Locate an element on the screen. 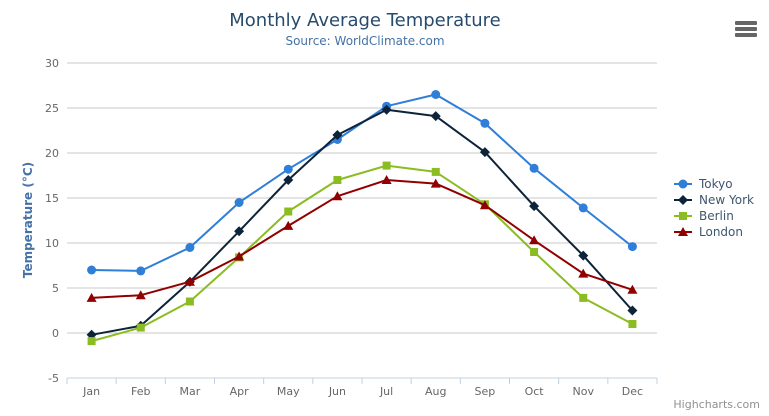 This screenshot has width=769, height=416. legend-label: London is located at coordinates (721, 232).